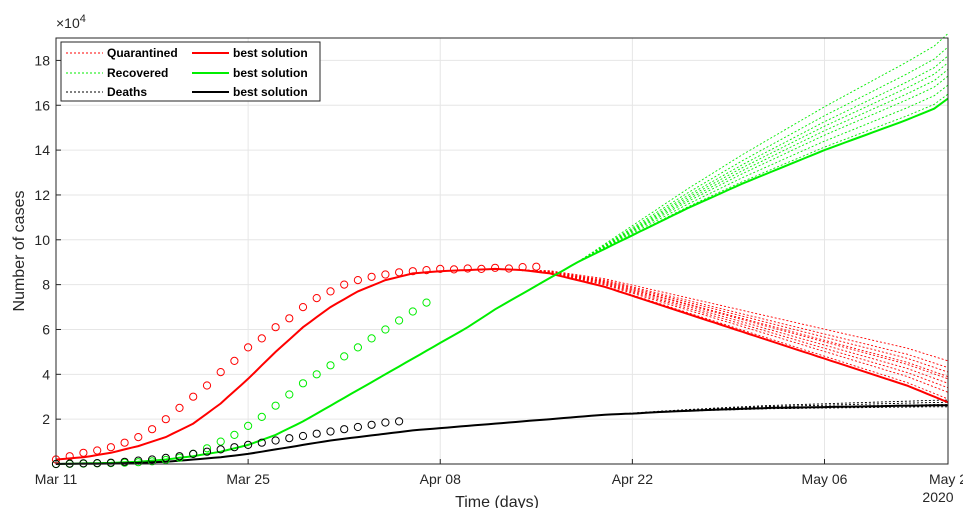 The height and width of the screenshot is (508, 963). I want to click on y-tick-label: 6, so click(46, 329).